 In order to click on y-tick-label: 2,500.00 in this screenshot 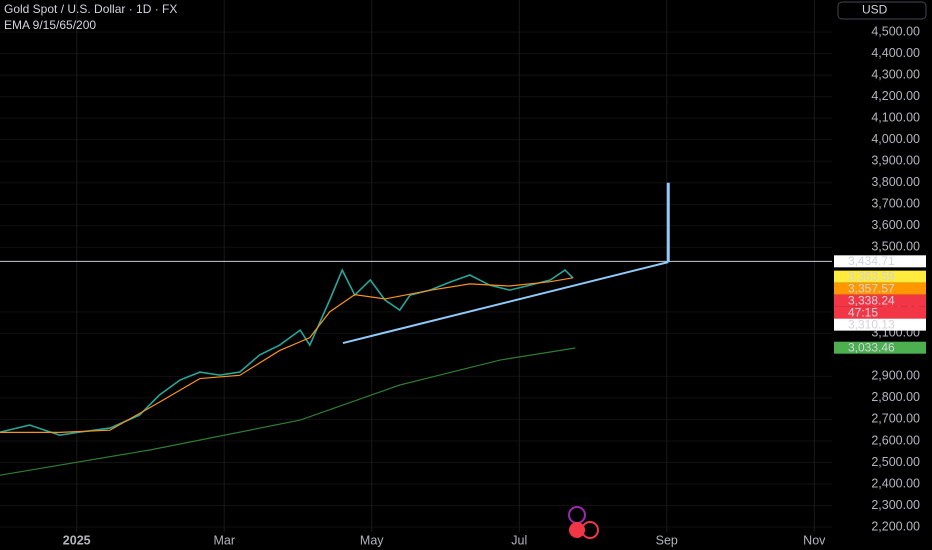, I will do `click(895, 462)`.